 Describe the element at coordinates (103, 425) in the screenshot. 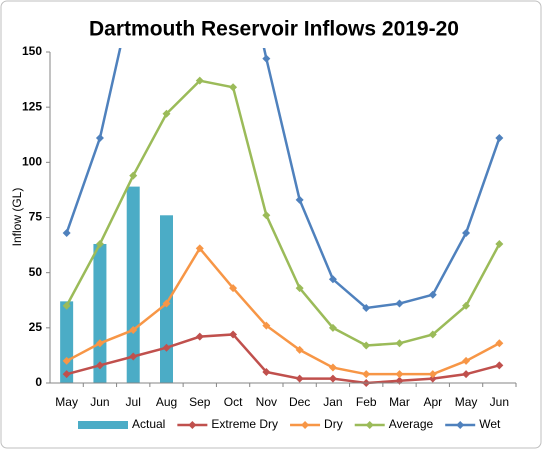

I see `legend-swatch` at that location.